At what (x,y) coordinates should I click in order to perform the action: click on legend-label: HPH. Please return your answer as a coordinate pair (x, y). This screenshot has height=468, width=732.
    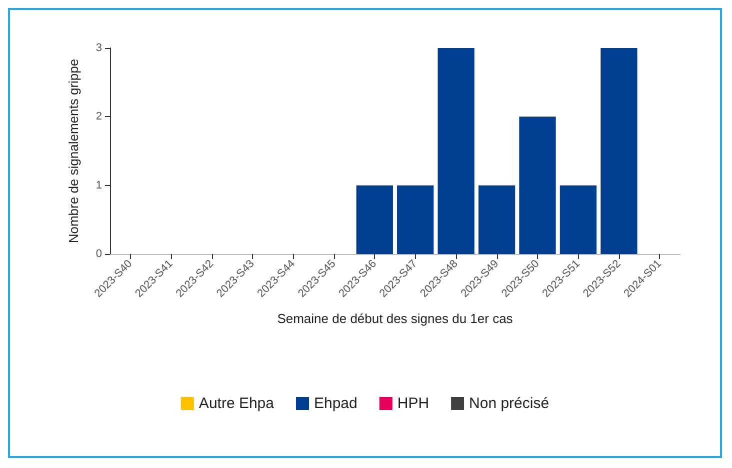
    Looking at the image, I should click on (413, 403).